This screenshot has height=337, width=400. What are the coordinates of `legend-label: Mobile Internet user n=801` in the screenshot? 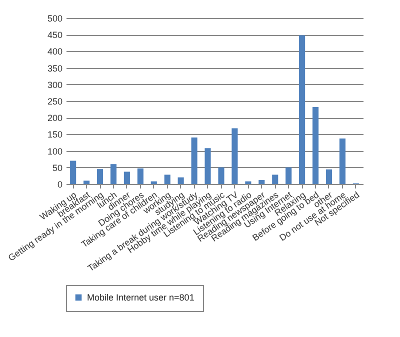 It's located at (140, 297).